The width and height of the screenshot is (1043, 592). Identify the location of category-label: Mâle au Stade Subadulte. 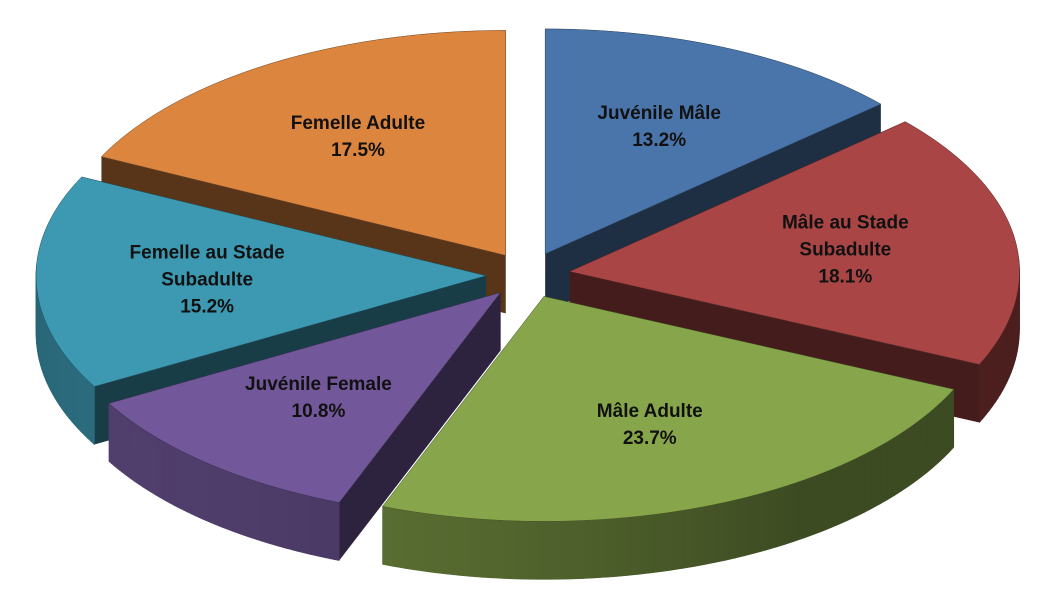
(845, 236).